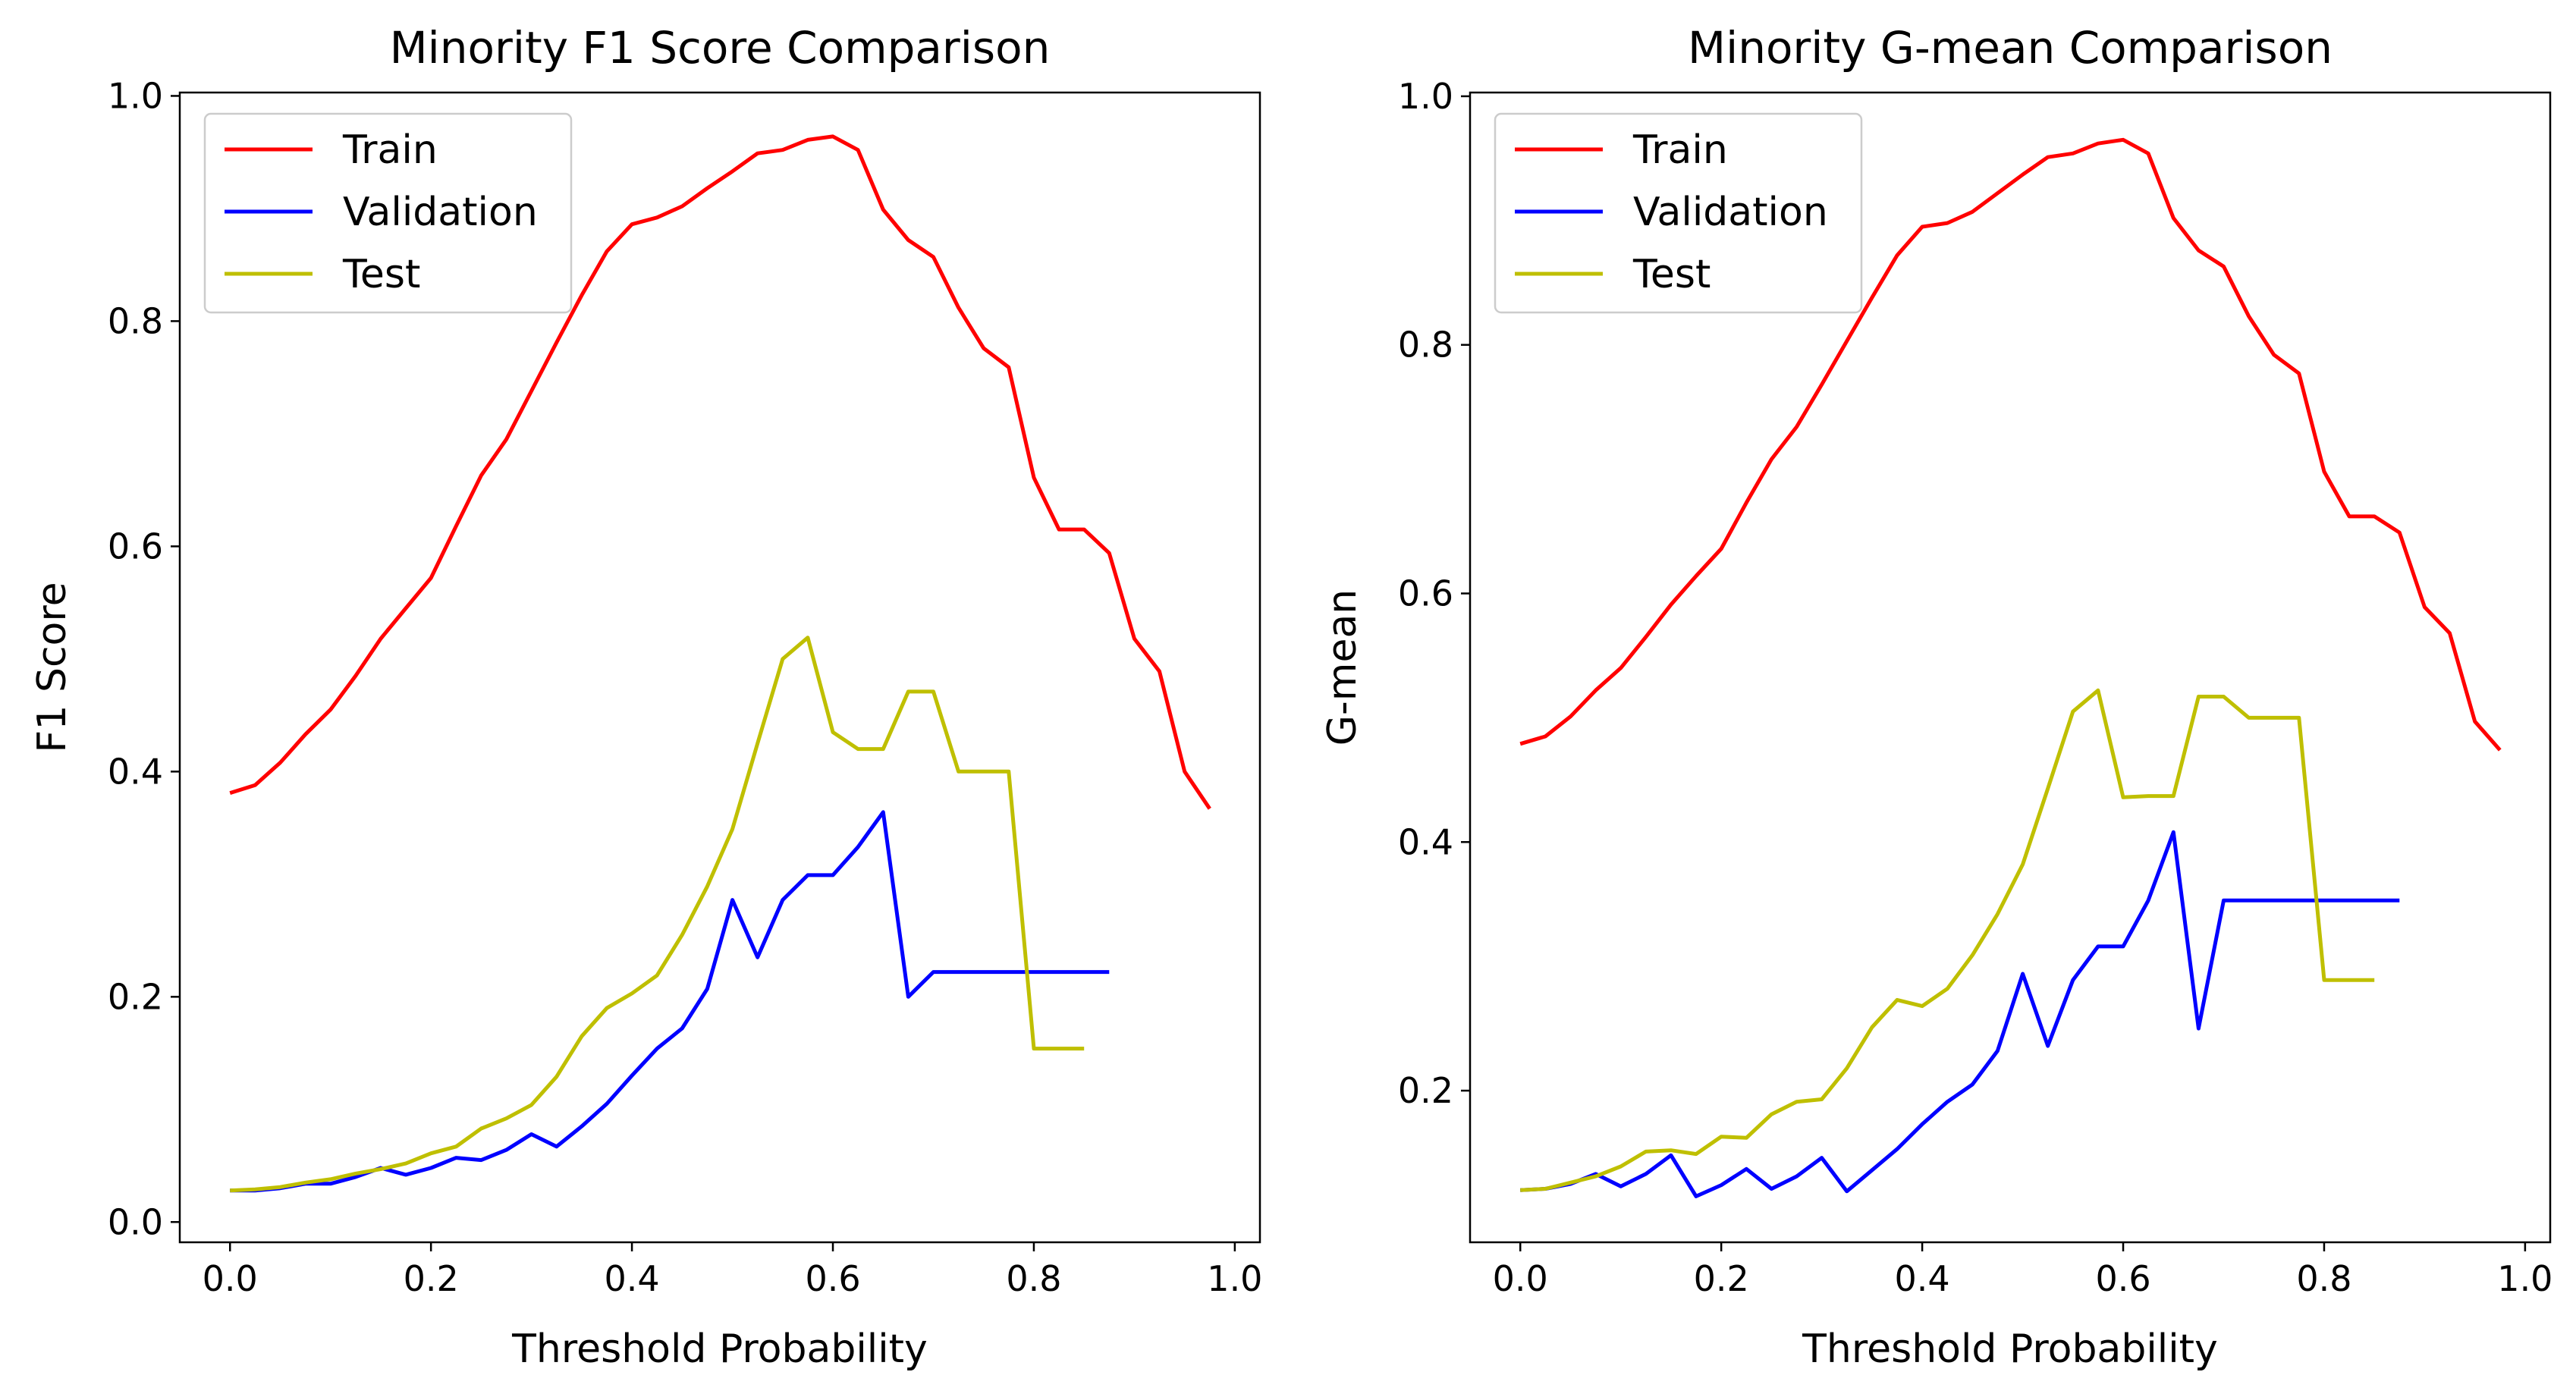 The height and width of the screenshot is (1397, 2576). Describe the element at coordinates (431, 1278) in the screenshot. I see `f1-x-tick-label: 0.2` at that location.